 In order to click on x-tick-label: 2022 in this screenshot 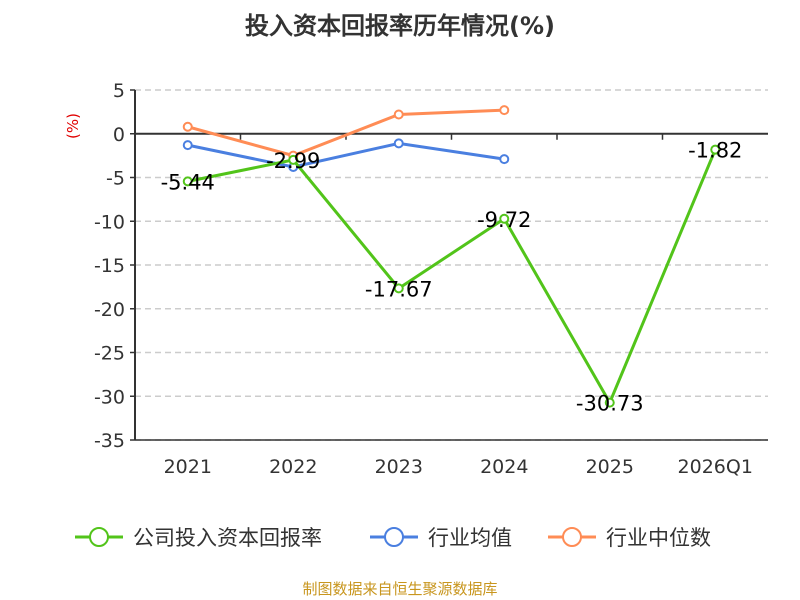, I will do `click(293, 467)`.